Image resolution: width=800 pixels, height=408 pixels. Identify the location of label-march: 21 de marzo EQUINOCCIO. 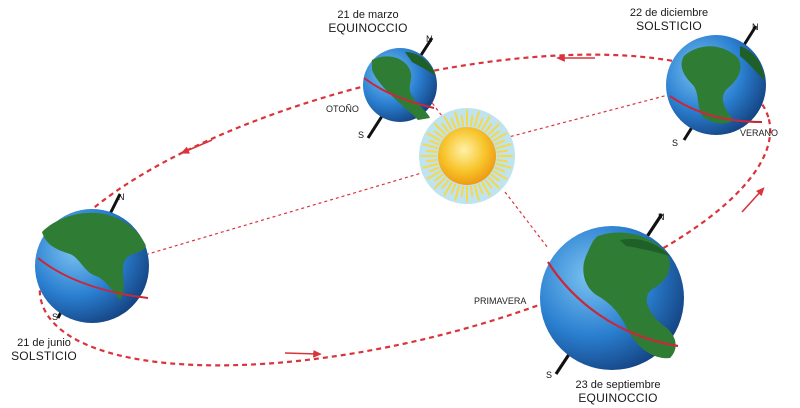
(368, 22).